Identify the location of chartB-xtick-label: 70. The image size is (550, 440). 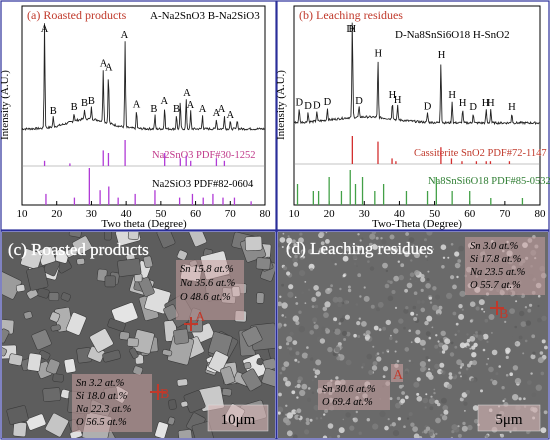
(505, 214).